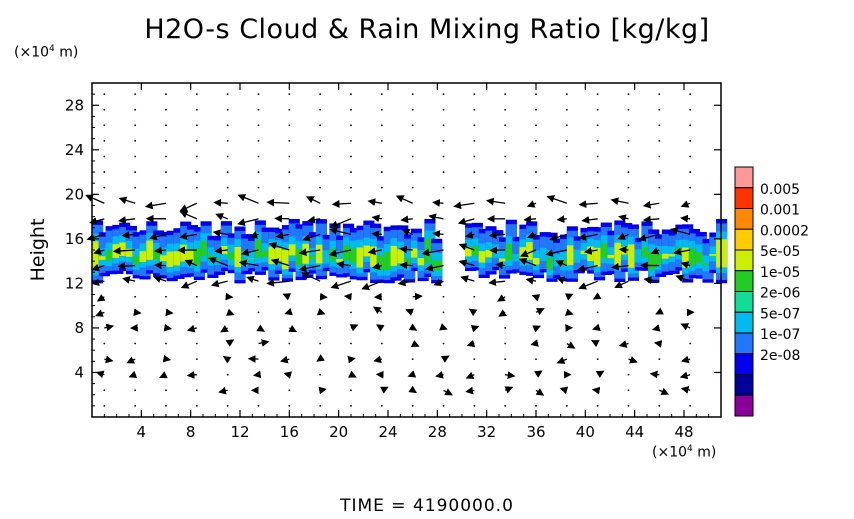  Describe the element at coordinates (486, 432) in the screenshot. I see `x-tick-label: 32` at that location.